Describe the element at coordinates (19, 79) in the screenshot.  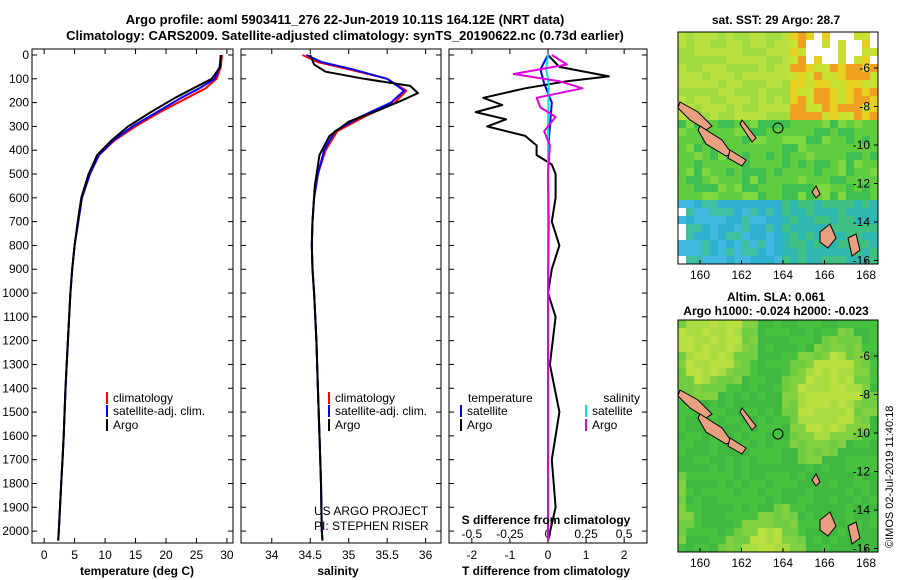
I see `y-tick-label: 100` at that location.